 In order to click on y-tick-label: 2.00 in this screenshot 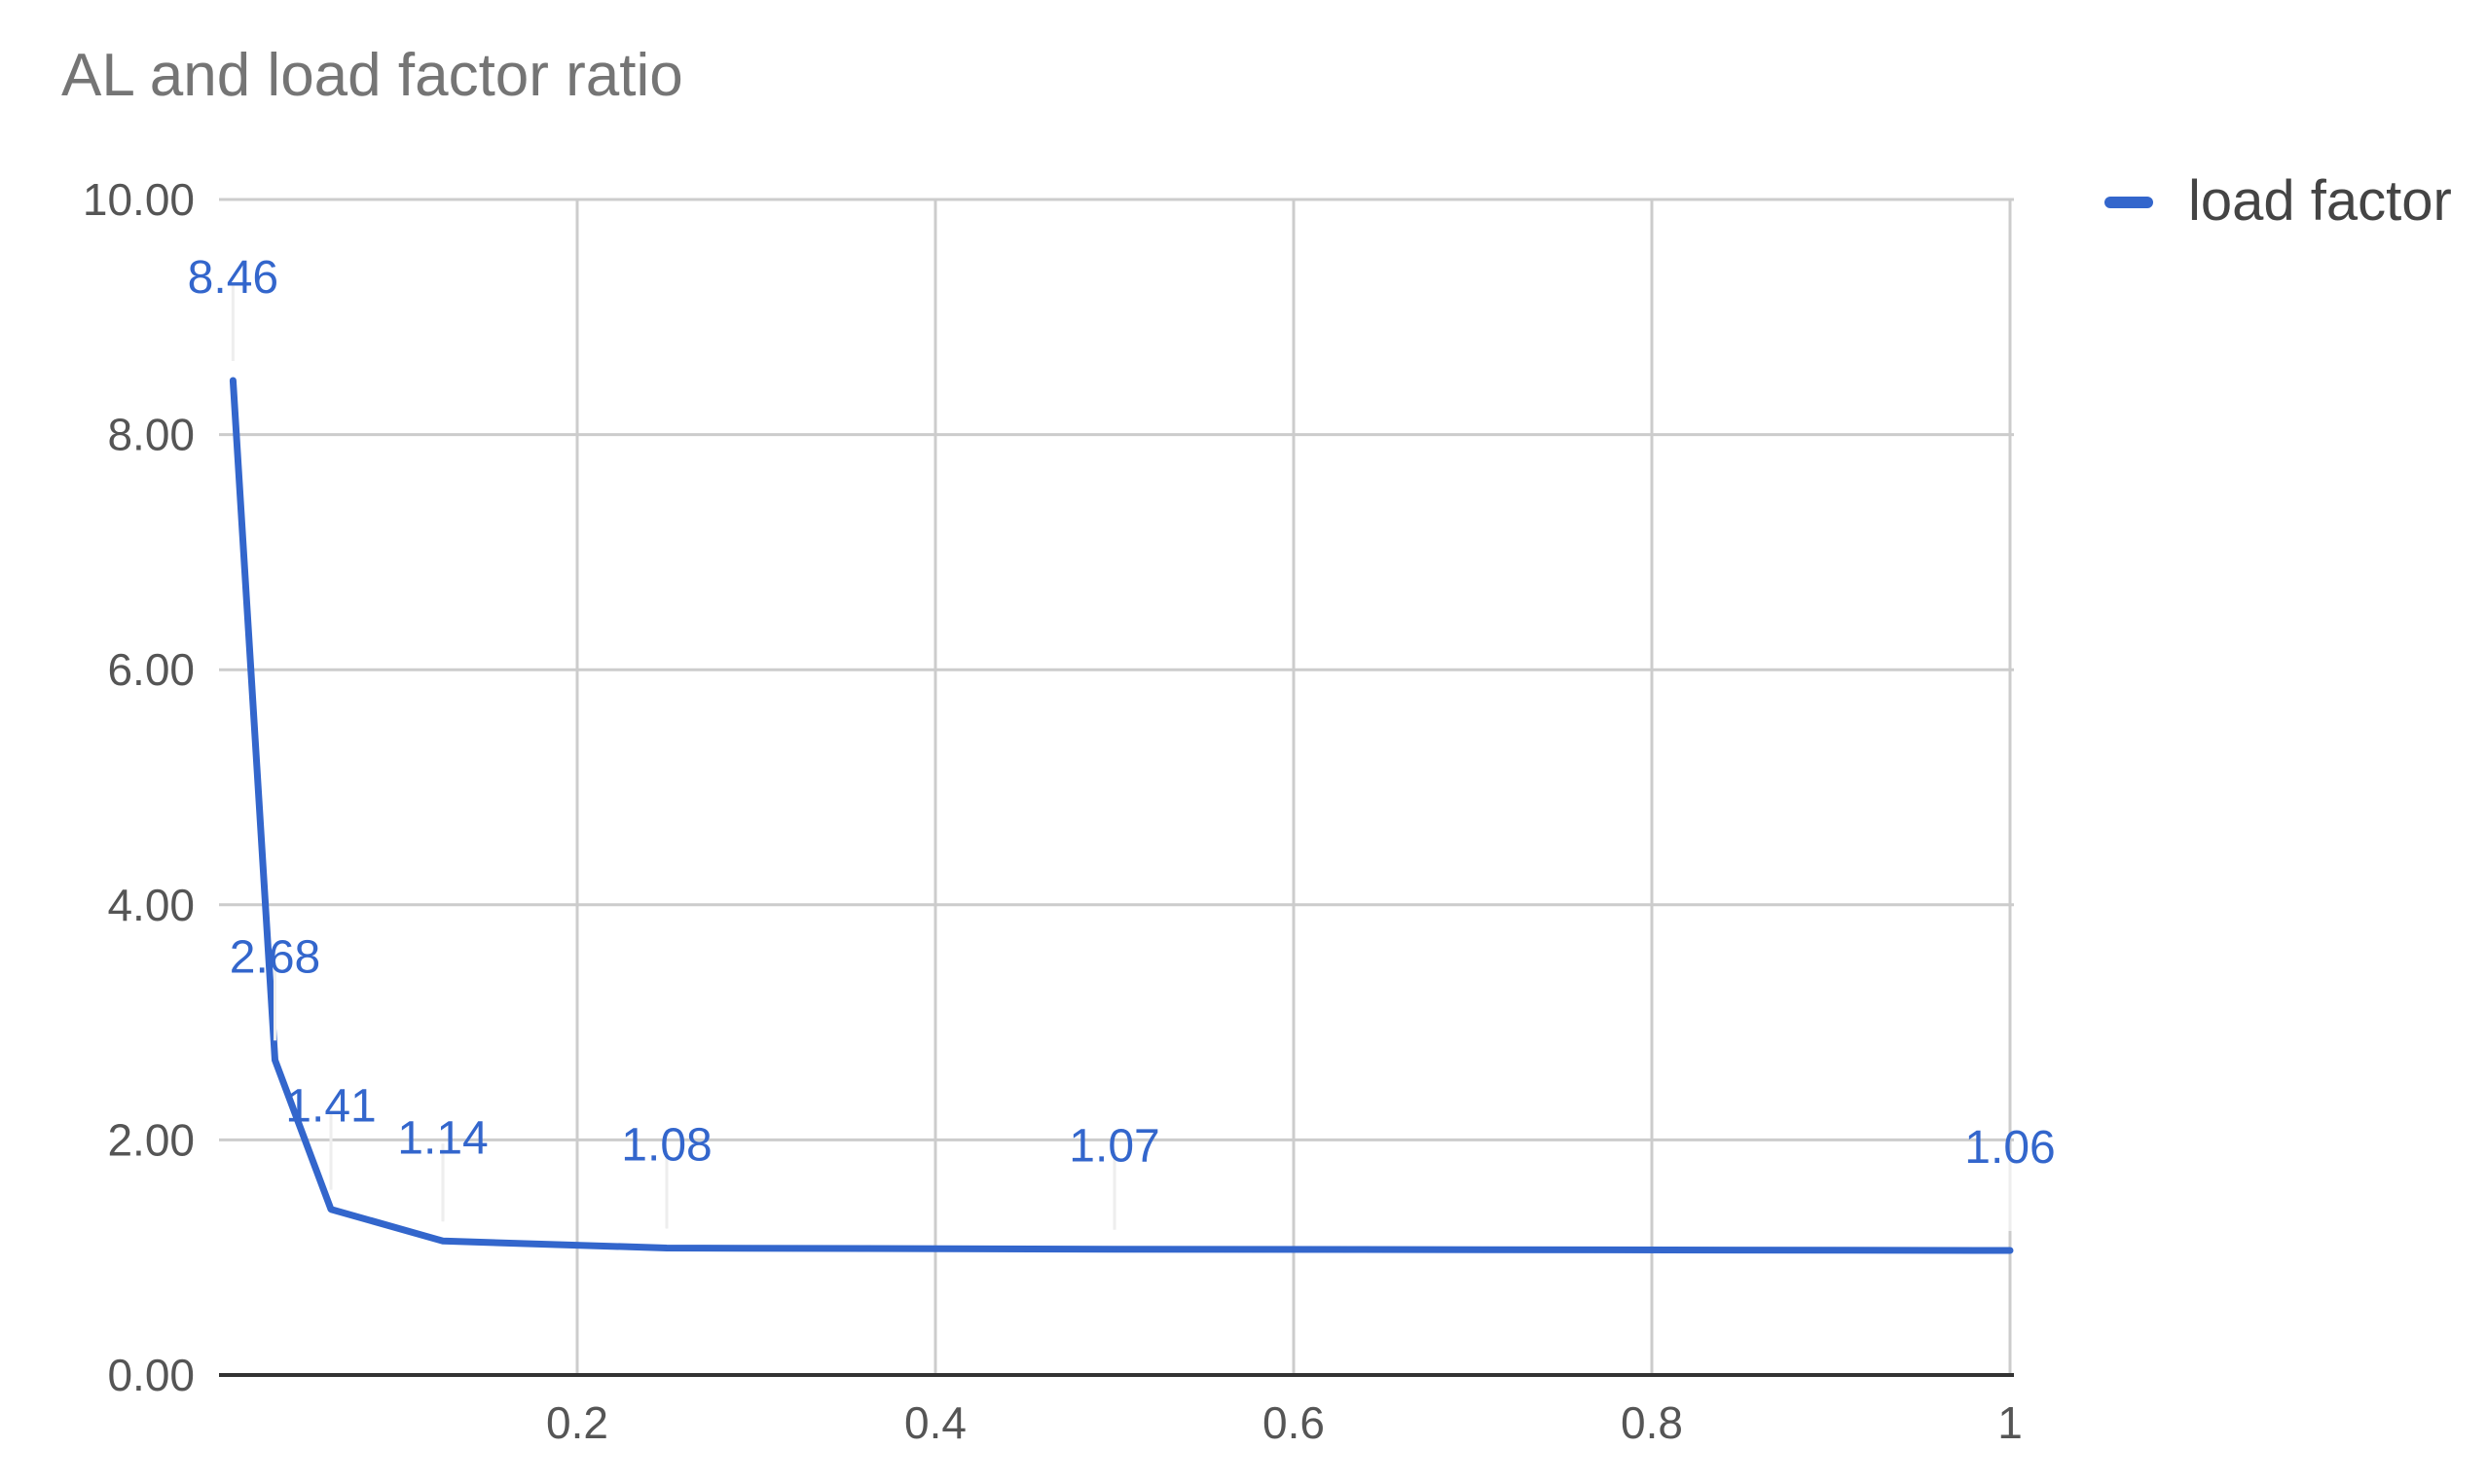, I will do `click(151, 1139)`.